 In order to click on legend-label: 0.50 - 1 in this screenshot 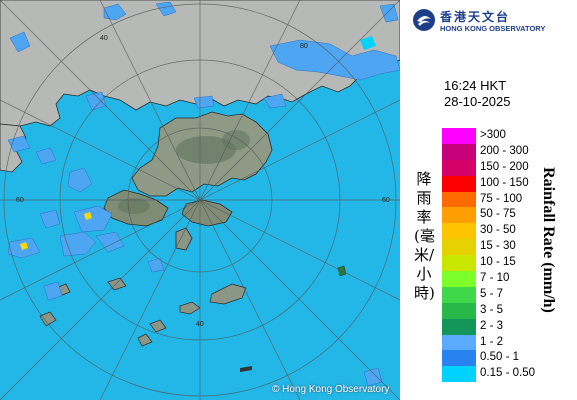, I will do `click(499, 357)`.